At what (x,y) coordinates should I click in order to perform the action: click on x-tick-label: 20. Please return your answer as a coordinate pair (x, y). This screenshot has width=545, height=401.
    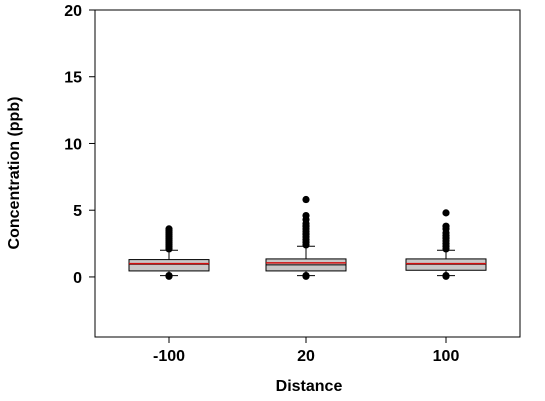
    Looking at the image, I should click on (306, 356).